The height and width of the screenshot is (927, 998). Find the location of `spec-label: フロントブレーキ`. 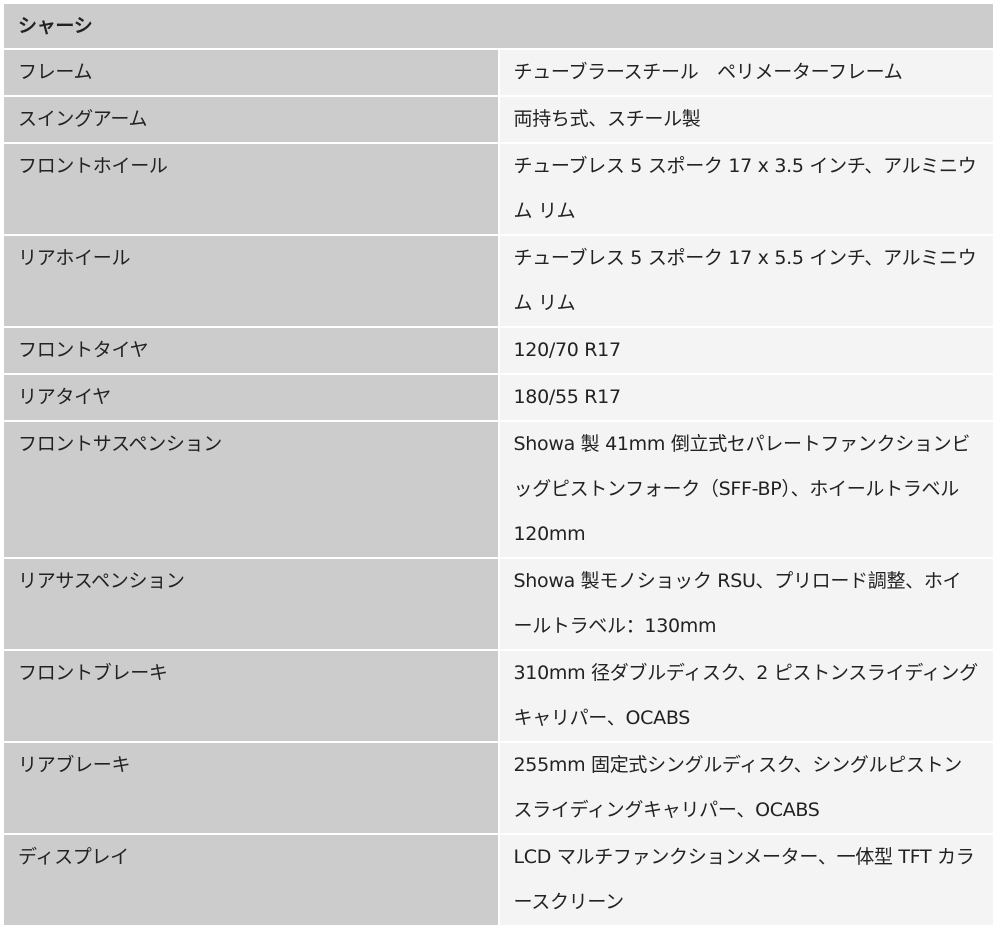

spec-label: フロントブレーキ is located at coordinates (251, 696).